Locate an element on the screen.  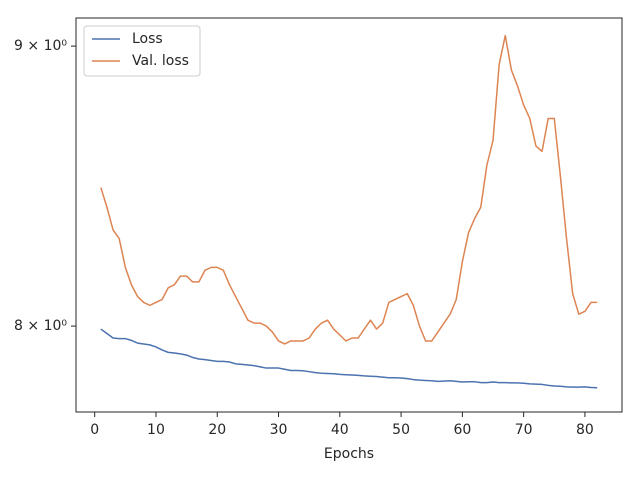
y-tick-label: 8 × 10⁰ is located at coordinates (40, 326).